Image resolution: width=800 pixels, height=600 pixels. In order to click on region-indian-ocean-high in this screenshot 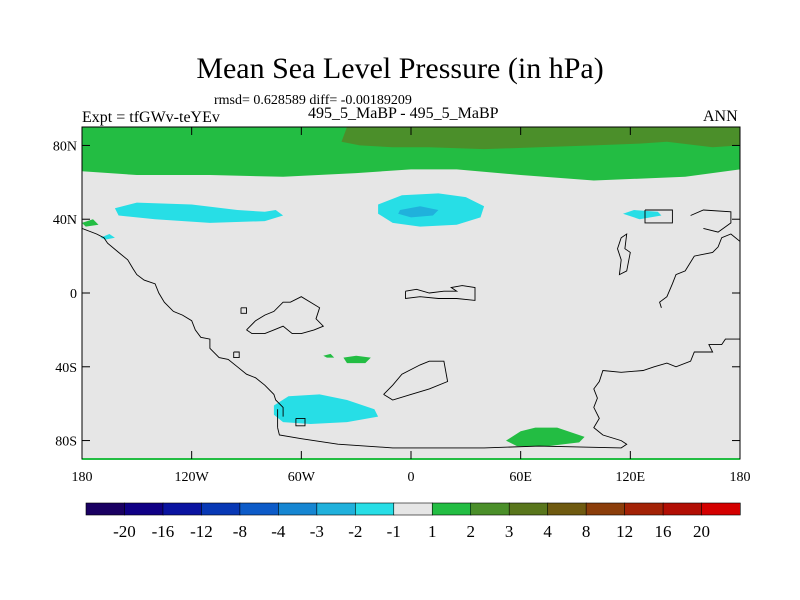, I will do `click(545, 437)`.